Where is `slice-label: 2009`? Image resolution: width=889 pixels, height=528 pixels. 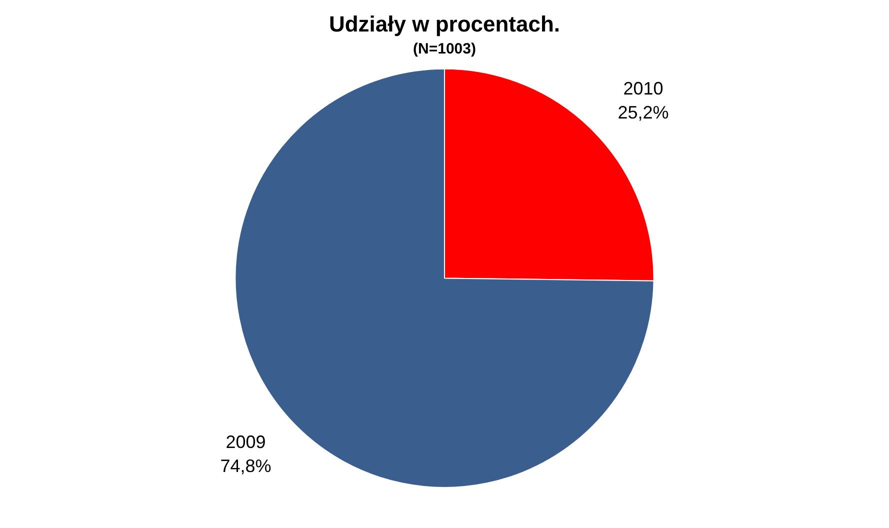 slice-label: 2009 is located at coordinates (246, 442).